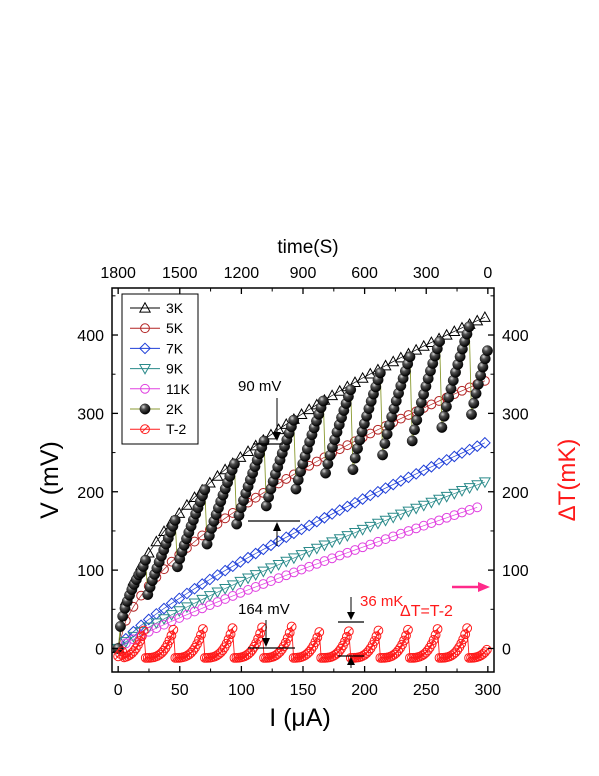  I want to click on legend-label: 9K, so click(175, 369).